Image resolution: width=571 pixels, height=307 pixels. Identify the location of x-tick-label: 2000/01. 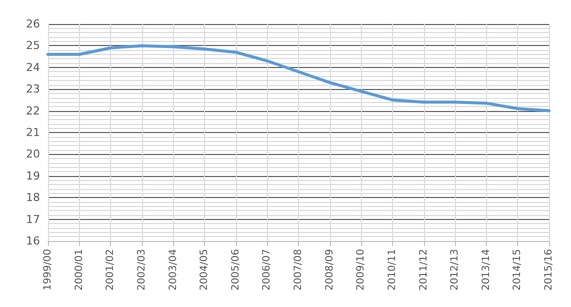
(79, 270).